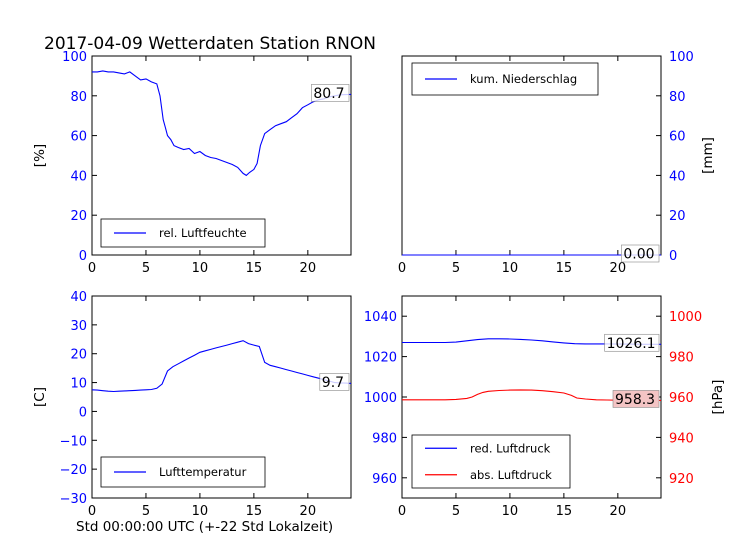  I want to click on y2-tick-label: 920, so click(681, 479).